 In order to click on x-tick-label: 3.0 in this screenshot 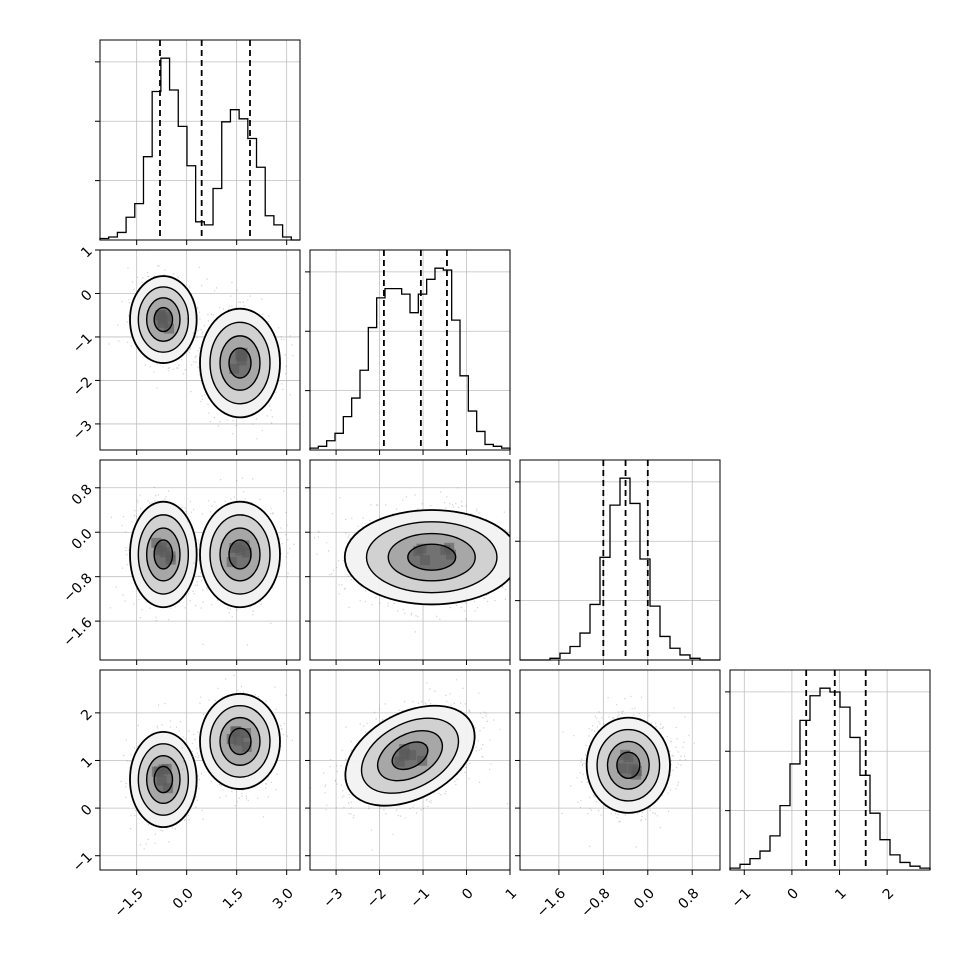, I will do `click(283, 898)`.